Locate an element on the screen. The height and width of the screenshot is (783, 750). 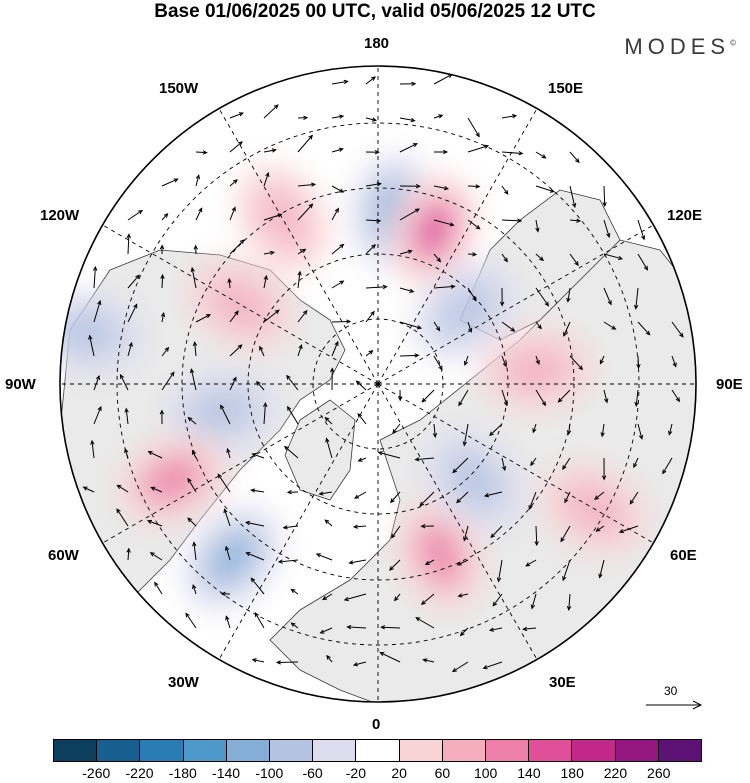
lon-label-90e: 90E is located at coordinates (729, 384).